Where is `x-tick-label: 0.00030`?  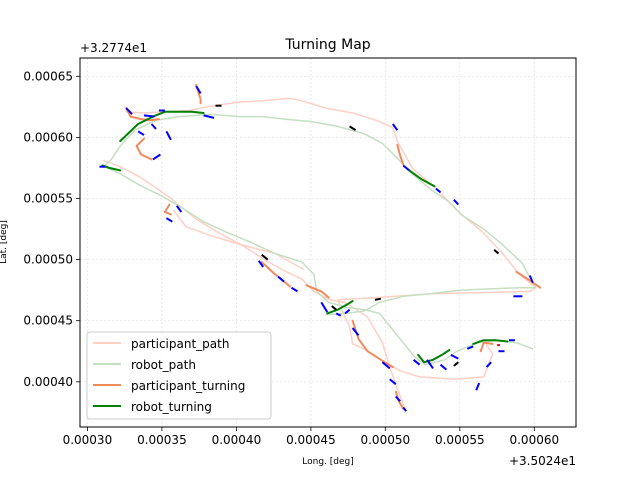 x-tick-label: 0.00030 is located at coordinates (88, 440).